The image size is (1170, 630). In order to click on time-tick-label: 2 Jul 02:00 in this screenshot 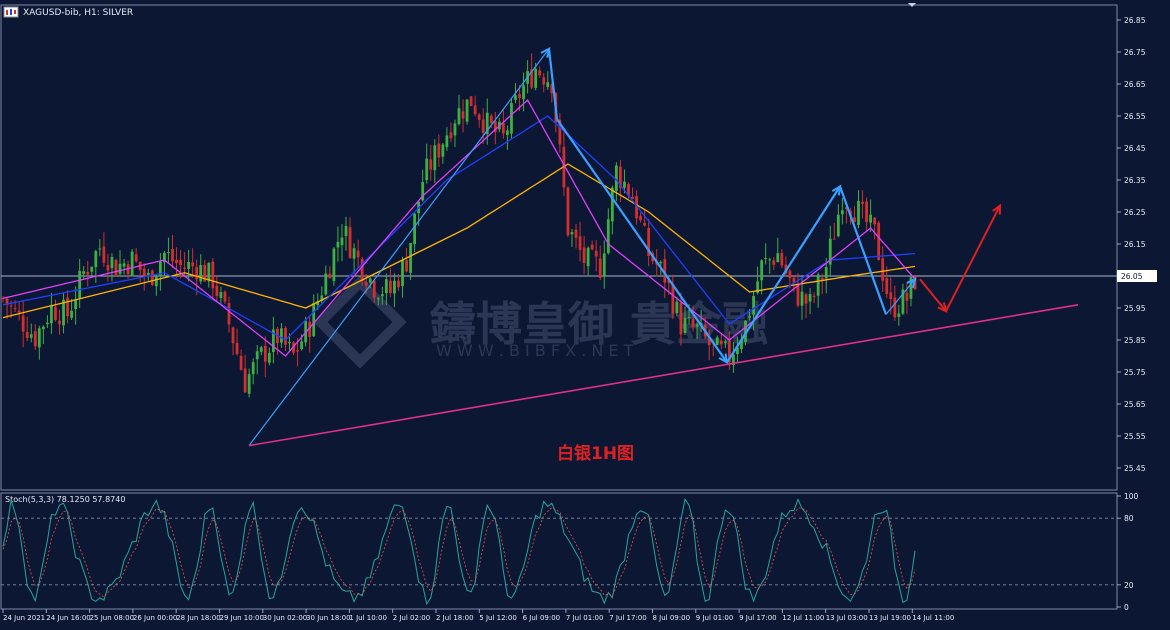, I will do `click(412, 618)`.